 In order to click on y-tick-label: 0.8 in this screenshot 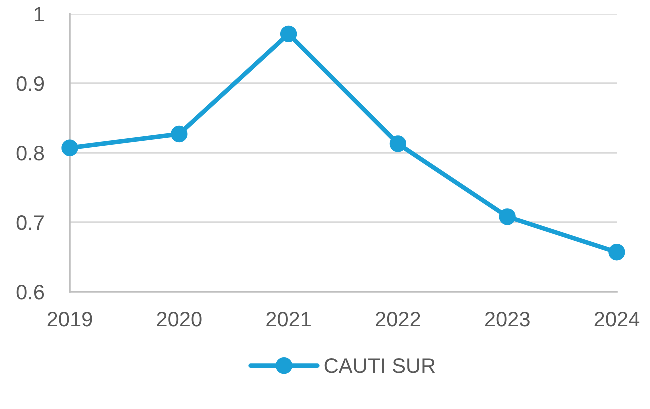, I will do `click(30, 153)`.